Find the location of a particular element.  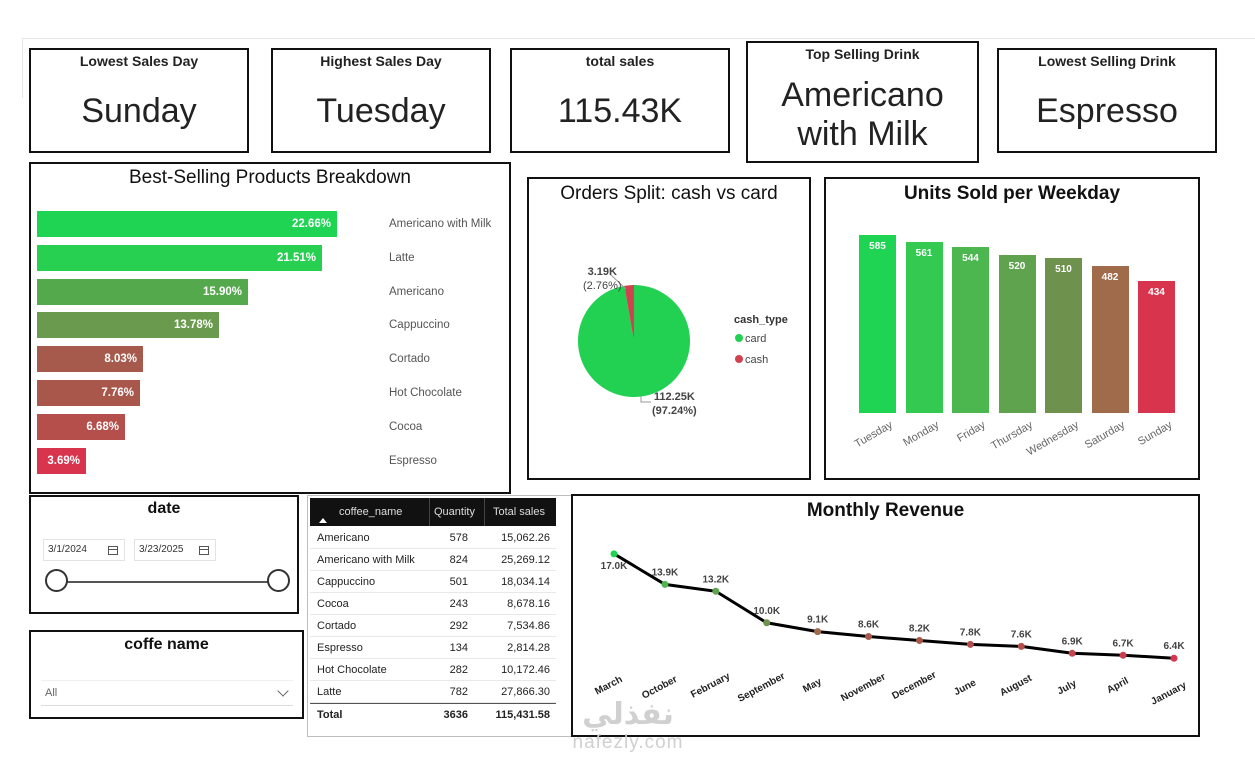

table-row: Espresso 134 2,814.28 is located at coordinates (433, 648).